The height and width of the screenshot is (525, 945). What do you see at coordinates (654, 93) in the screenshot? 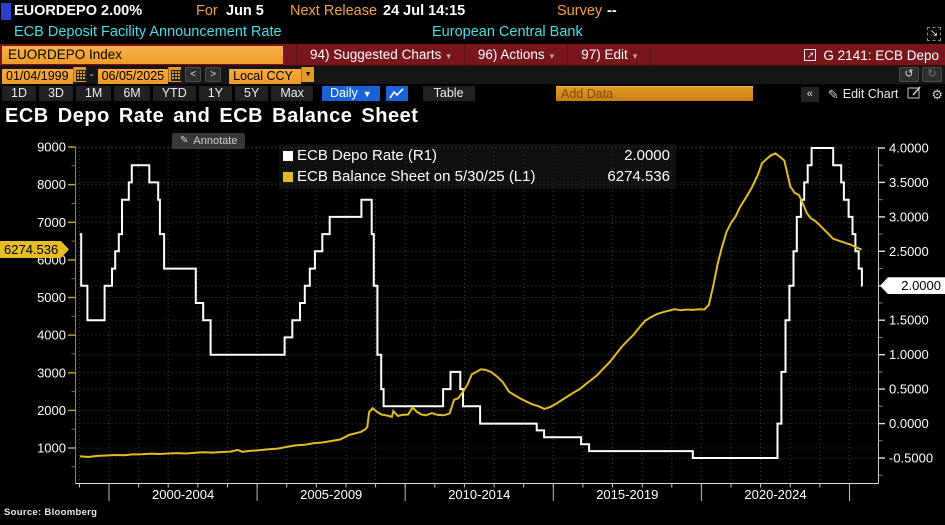
I see `add-data-input: Add Data` at bounding box center [654, 93].